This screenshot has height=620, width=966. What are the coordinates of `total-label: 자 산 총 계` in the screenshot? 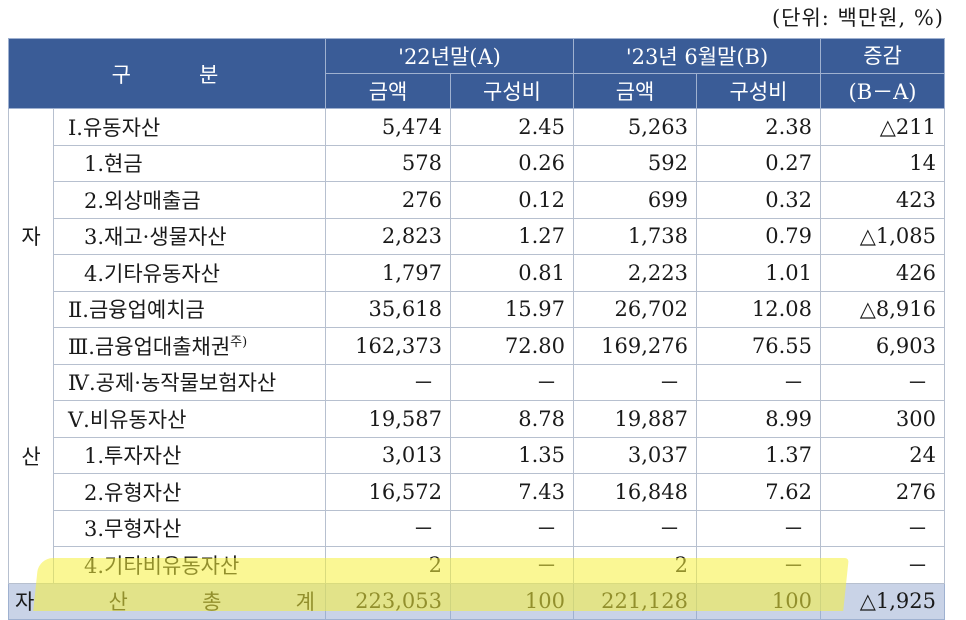 It's located at (167, 601).